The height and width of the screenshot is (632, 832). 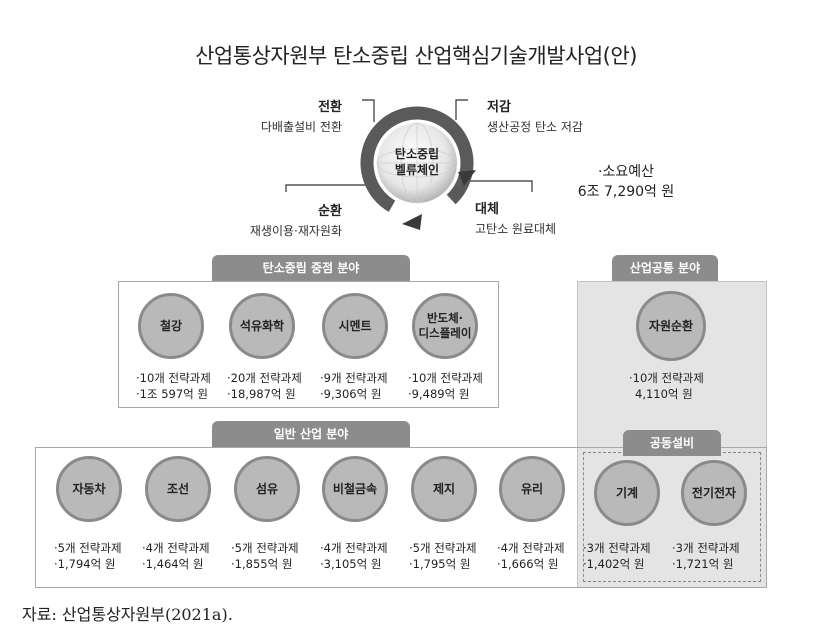 What do you see at coordinates (355, 326) in the screenshot?
I see `node-cement: 시멘트` at bounding box center [355, 326].